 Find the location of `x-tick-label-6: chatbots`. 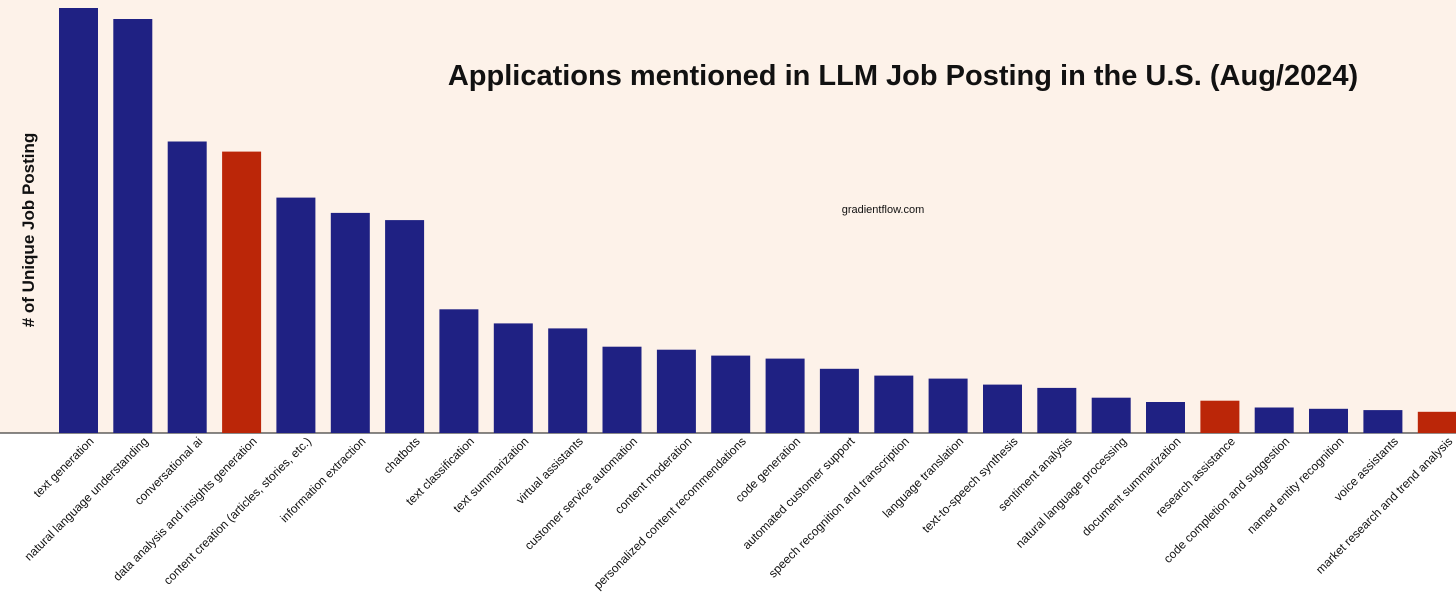

x-tick-label-6: chatbots is located at coordinates (402, 455).